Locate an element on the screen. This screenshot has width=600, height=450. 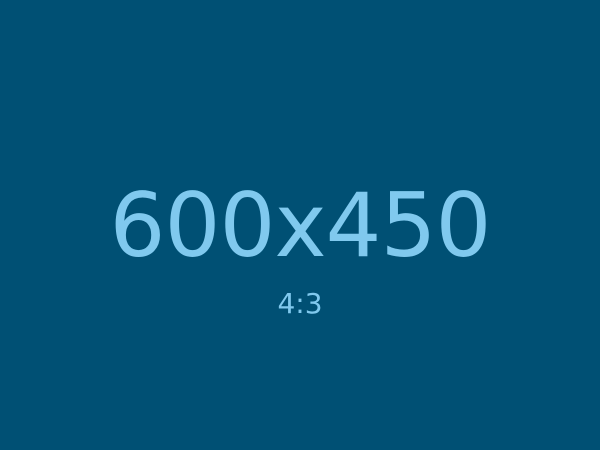
aspect-ratio-label: 4:3 is located at coordinates (300, 303).